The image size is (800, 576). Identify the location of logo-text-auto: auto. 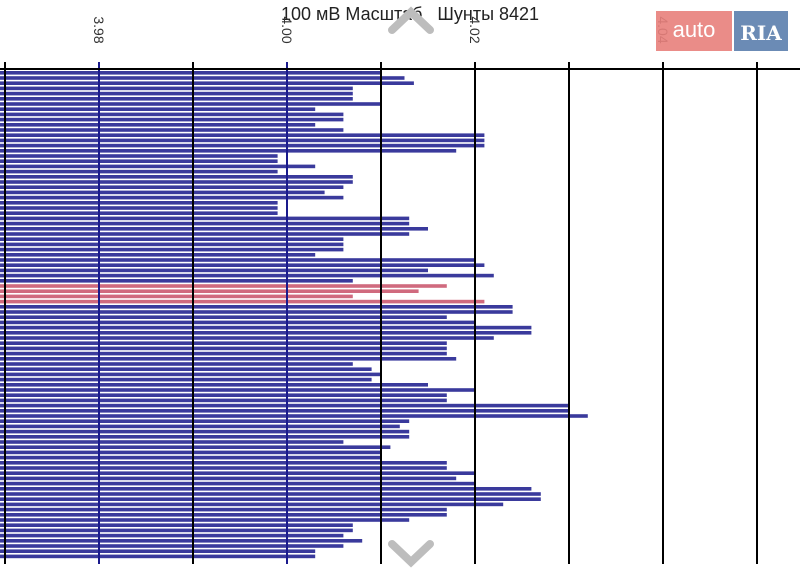
(694, 31).